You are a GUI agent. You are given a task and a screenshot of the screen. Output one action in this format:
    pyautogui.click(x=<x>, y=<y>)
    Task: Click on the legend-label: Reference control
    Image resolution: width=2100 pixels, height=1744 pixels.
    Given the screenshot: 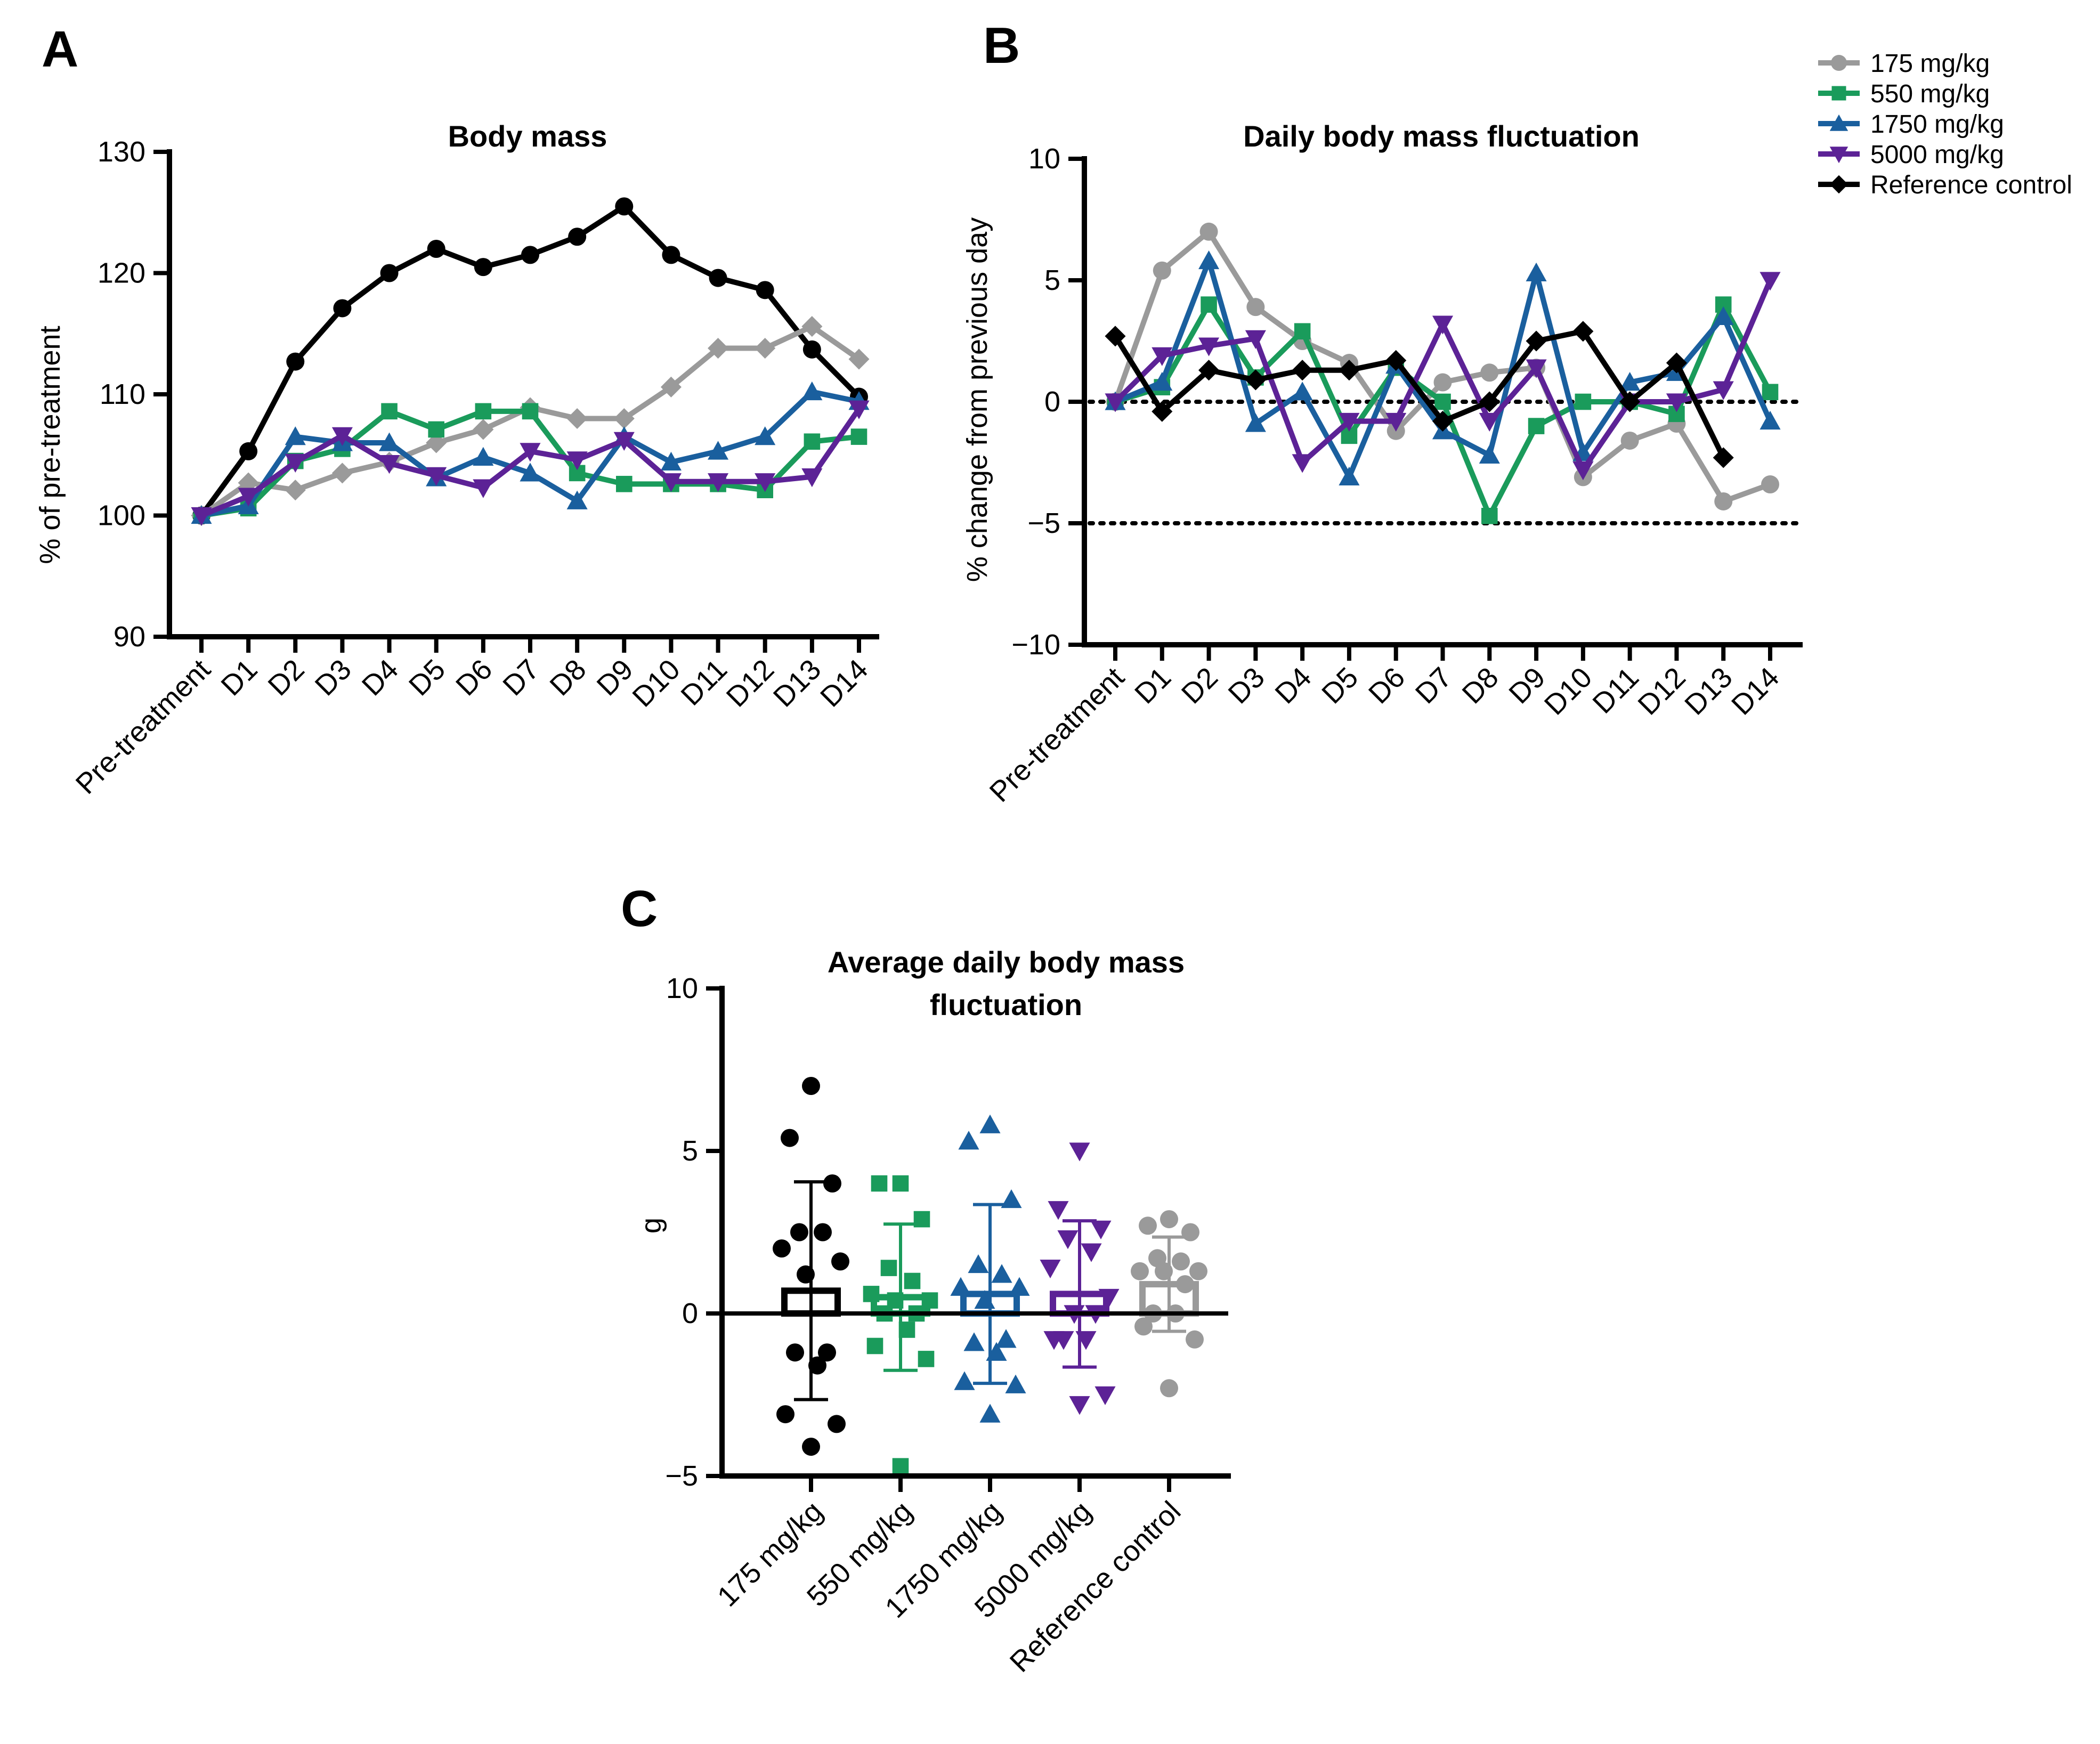 What is the action you would take?
    pyautogui.click(x=1971, y=185)
    